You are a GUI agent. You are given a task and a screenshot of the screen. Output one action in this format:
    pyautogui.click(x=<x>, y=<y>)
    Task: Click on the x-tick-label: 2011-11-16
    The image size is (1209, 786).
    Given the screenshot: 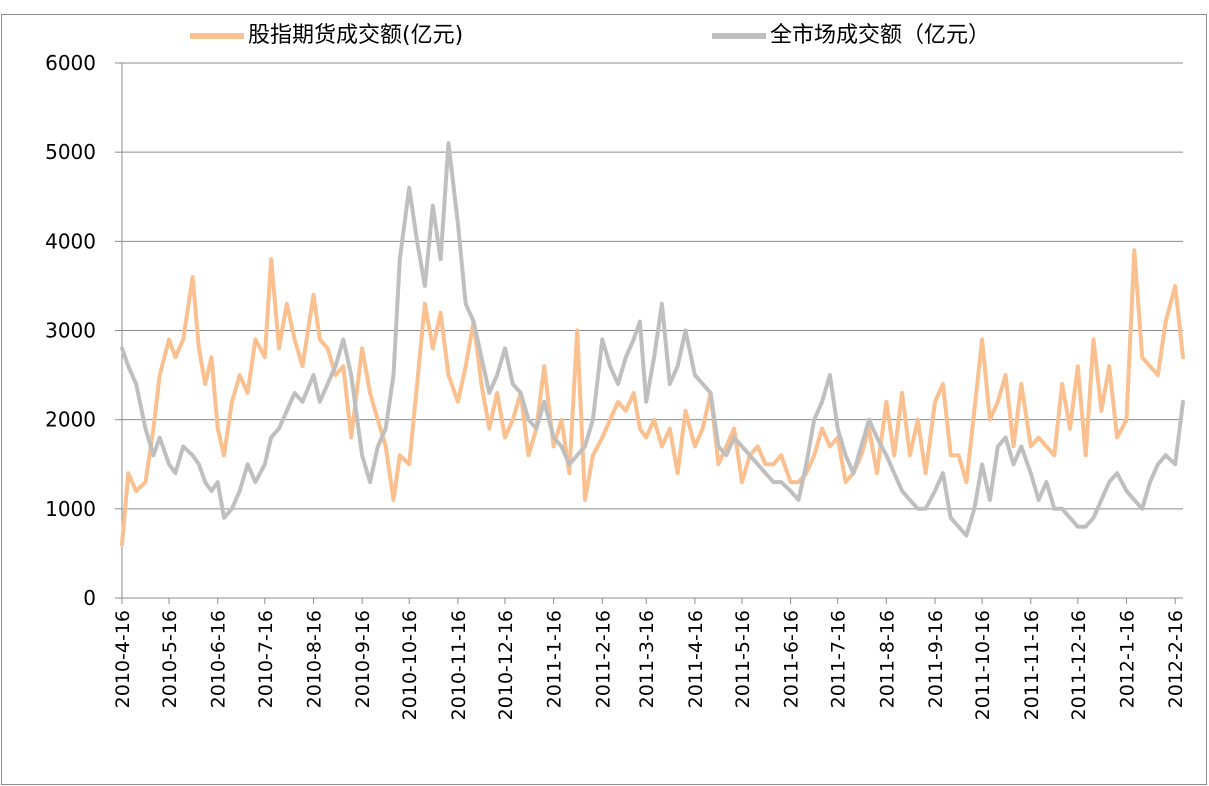 What is the action you would take?
    pyautogui.click(x=1032, y=665)
    